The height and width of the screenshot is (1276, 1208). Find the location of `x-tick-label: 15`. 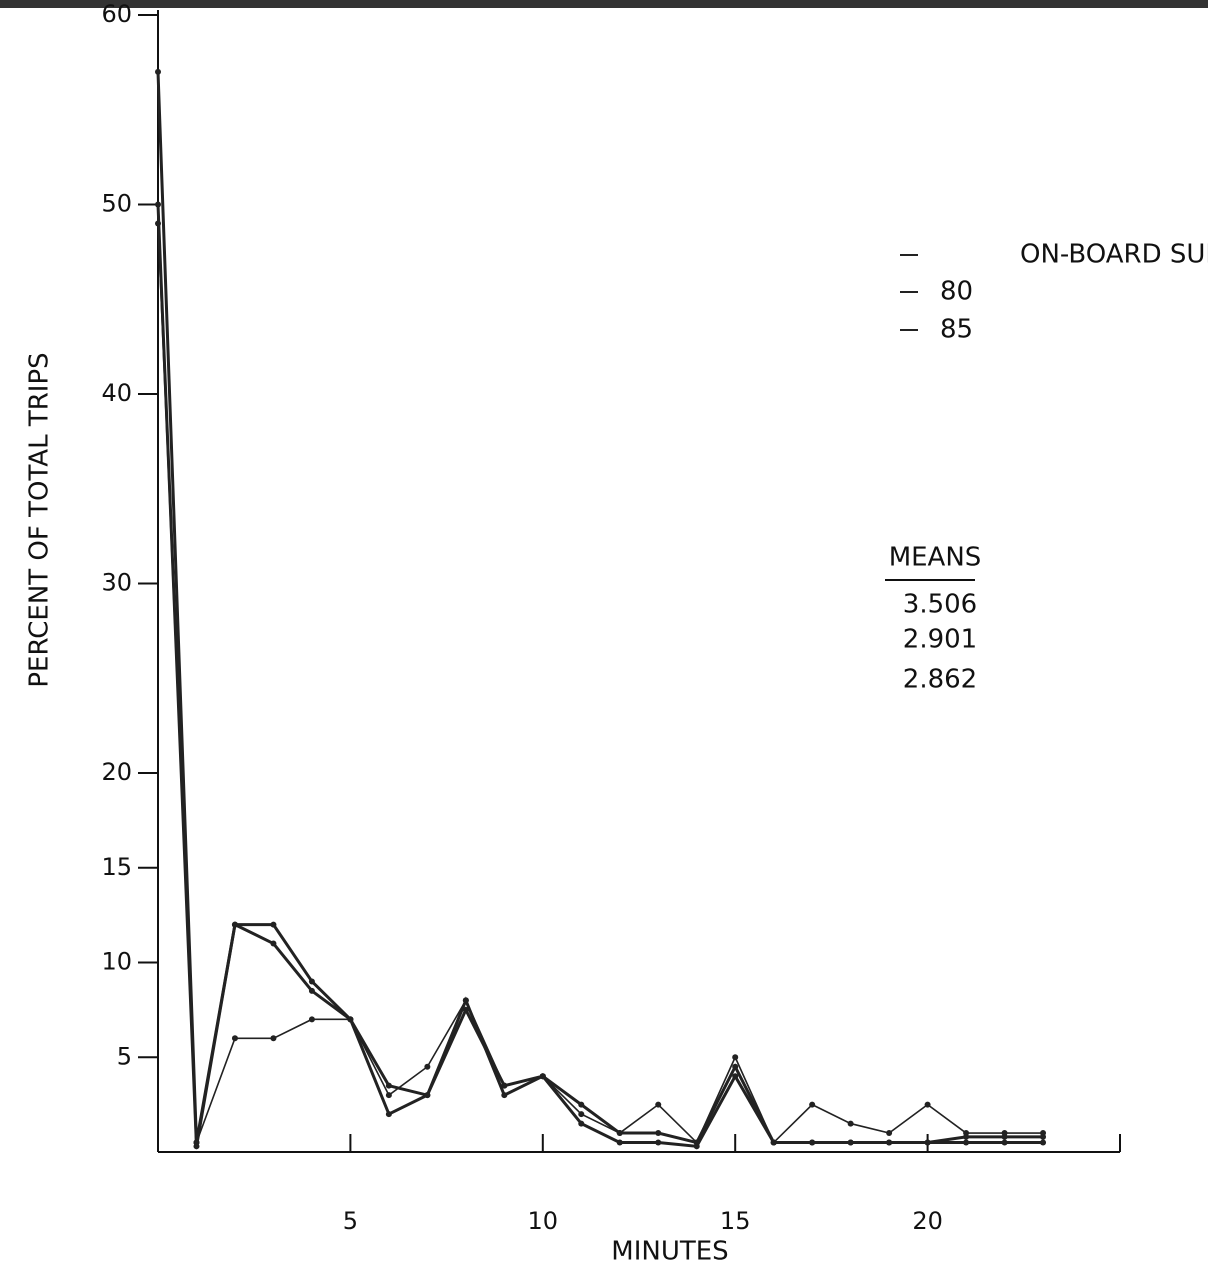

x-tick-label: 15 is located at coordinates (735, 1221).